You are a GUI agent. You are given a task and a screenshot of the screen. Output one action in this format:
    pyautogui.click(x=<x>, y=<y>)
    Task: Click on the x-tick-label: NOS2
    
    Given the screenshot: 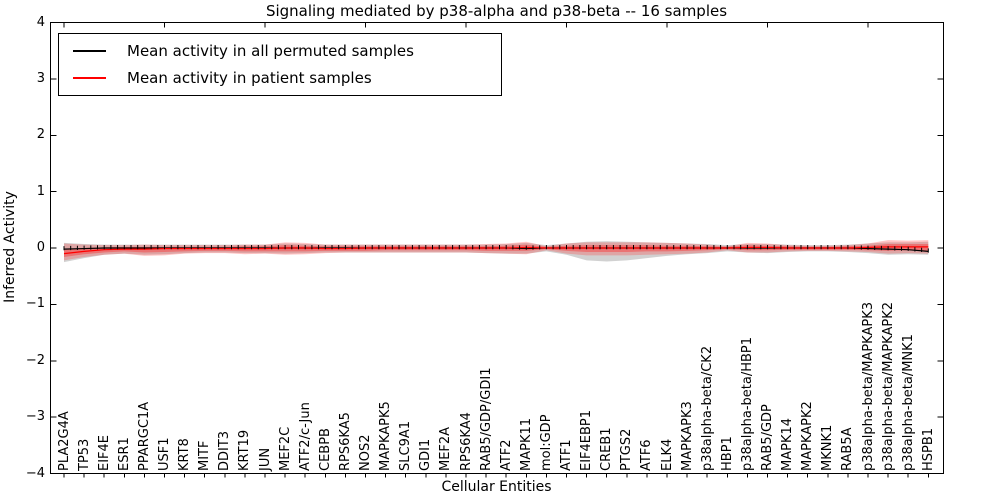 What is the action you would take?
    pyautogui.click(x=365, y=452)
    